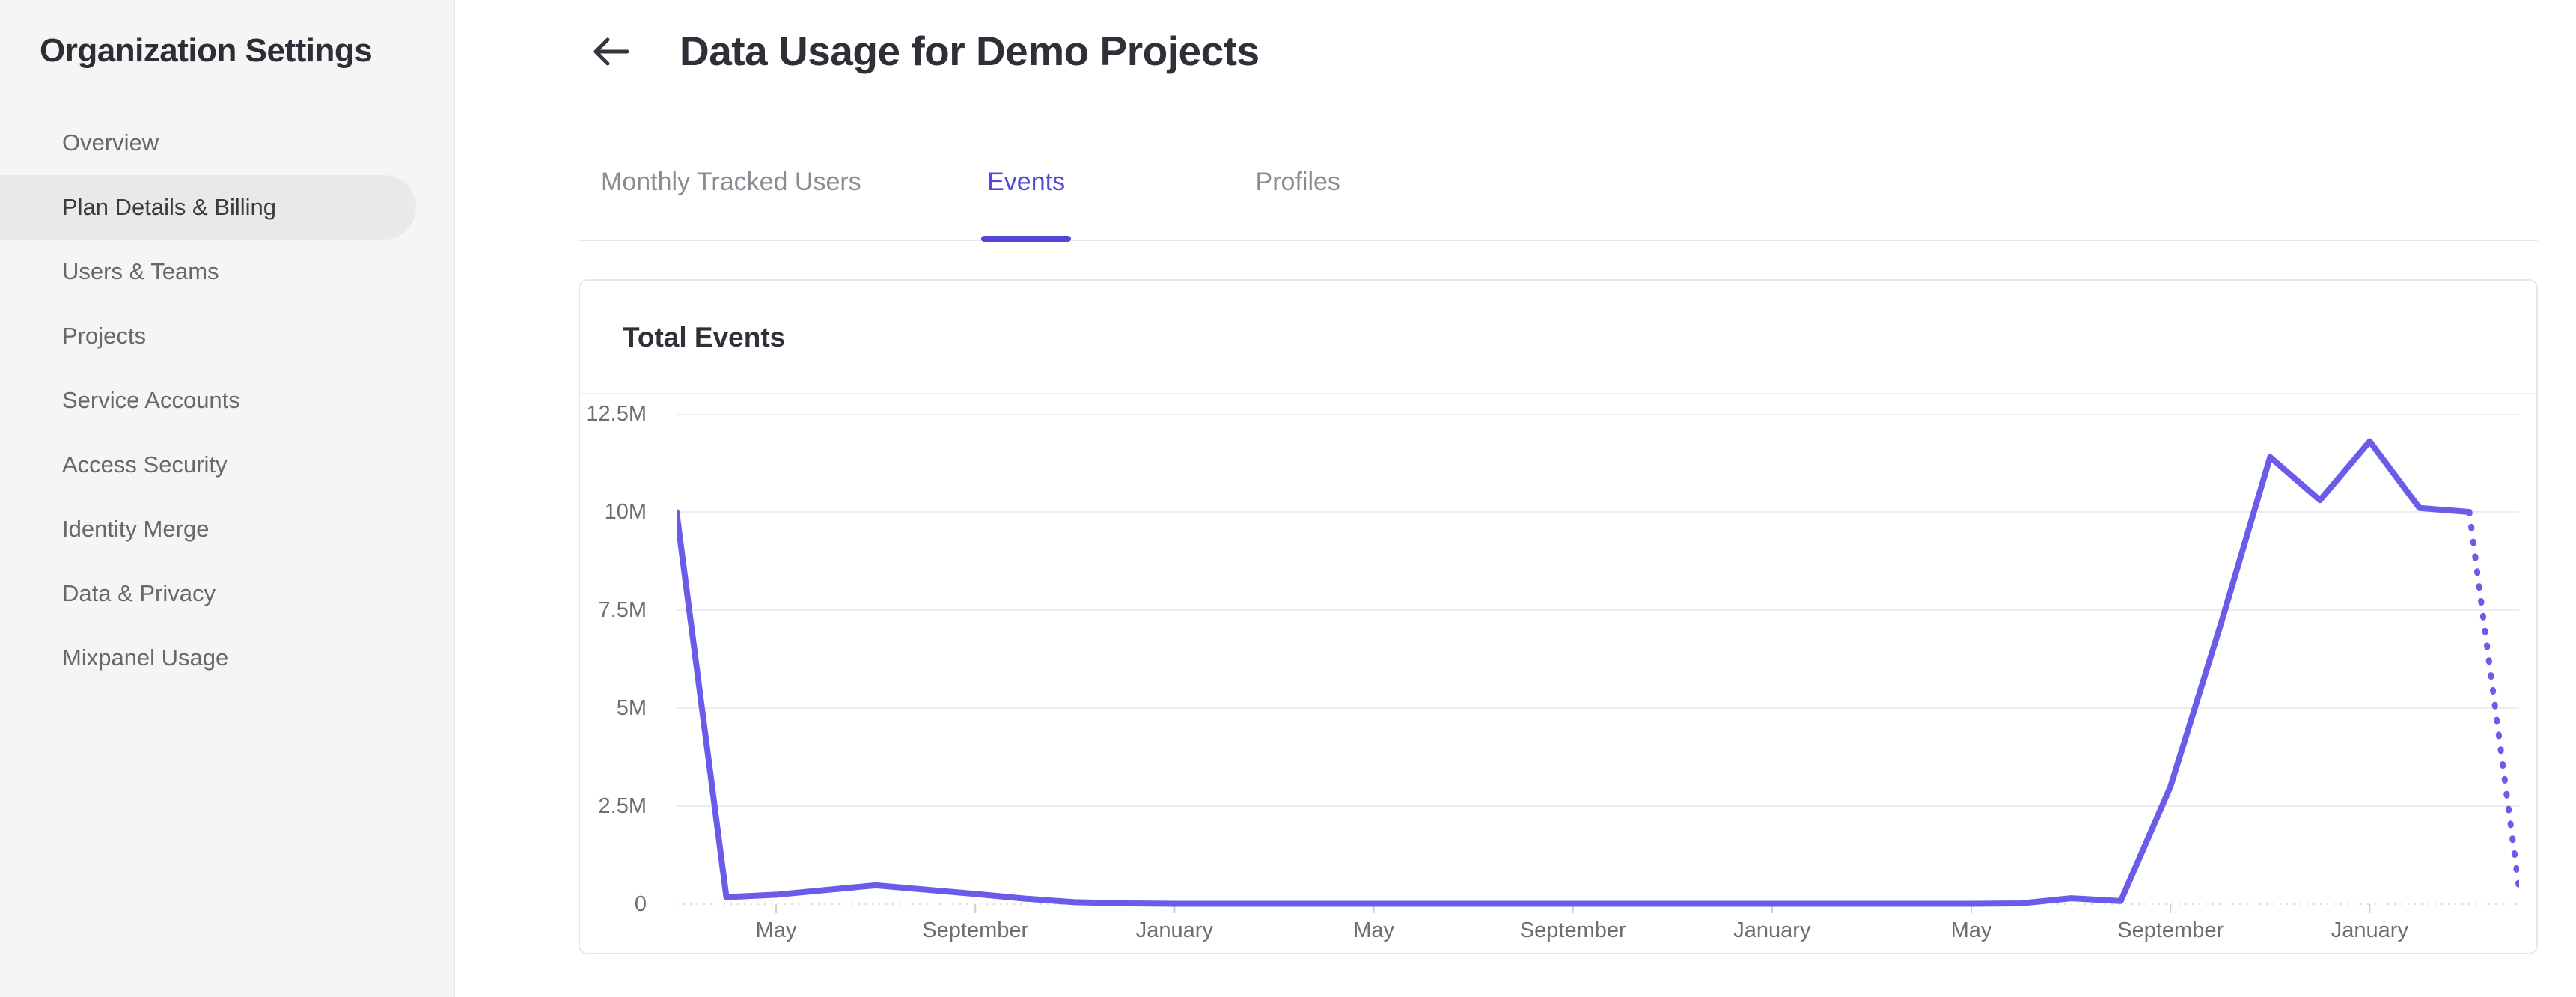 The width and height of the screenshot is (2576, 997). I want to click on y-axis-label: 0, so click(640, 904).